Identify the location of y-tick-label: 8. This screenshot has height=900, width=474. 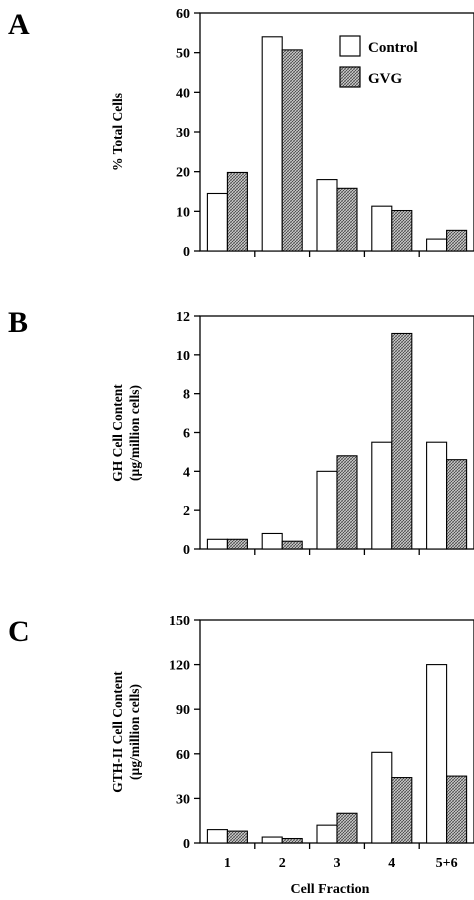
(186, 395).